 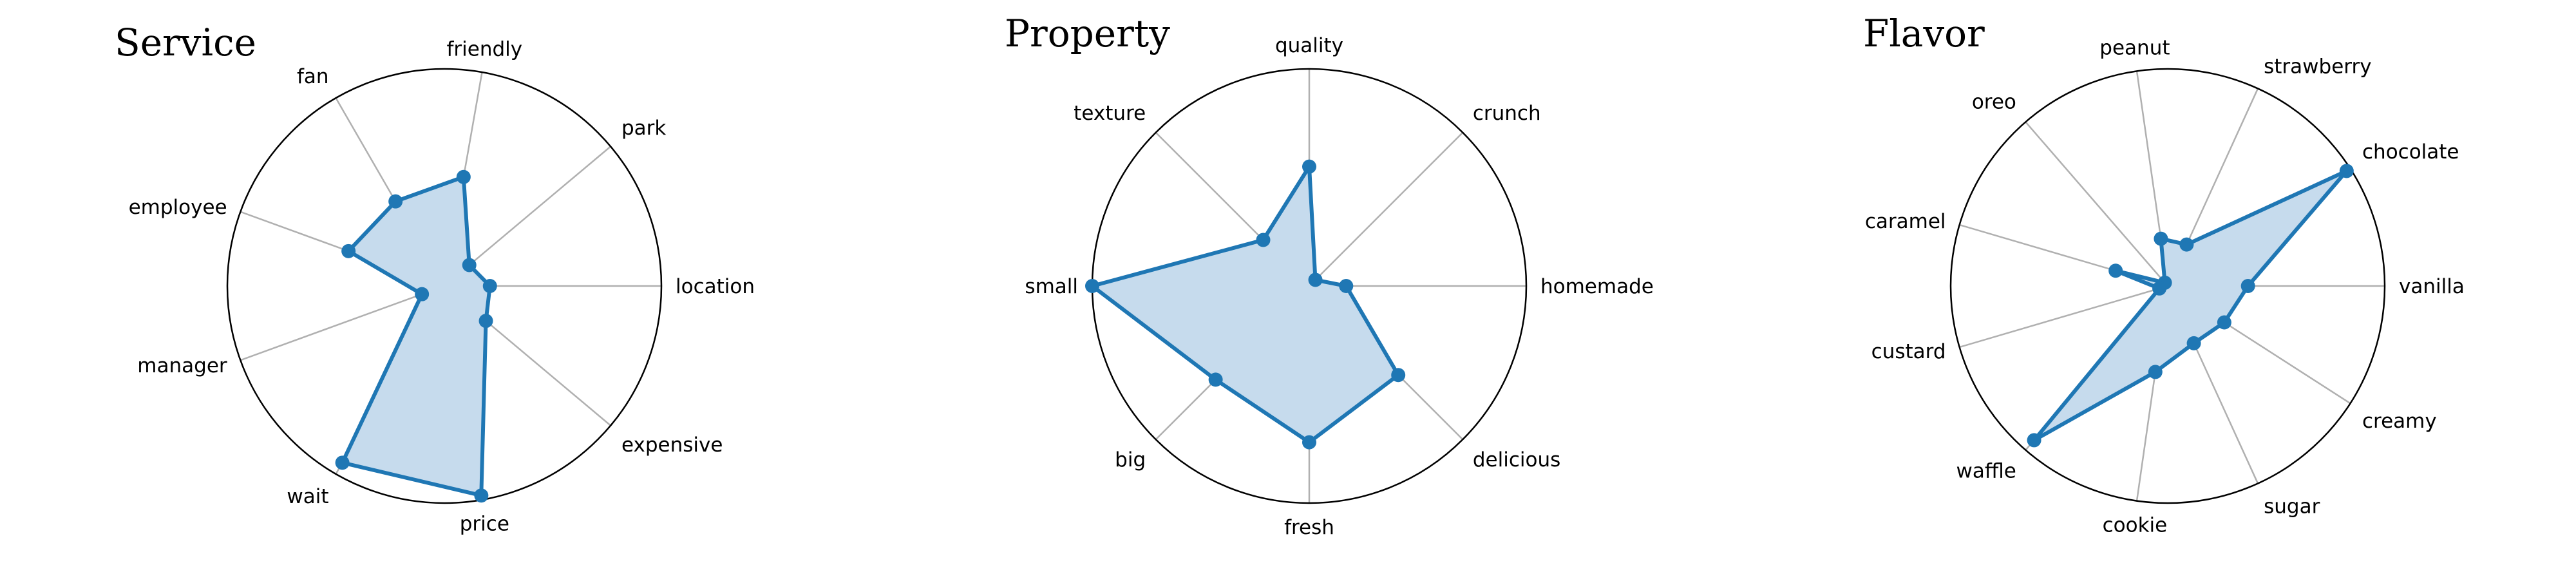 I want to click on data-point-location, so click(x=490, y=286).